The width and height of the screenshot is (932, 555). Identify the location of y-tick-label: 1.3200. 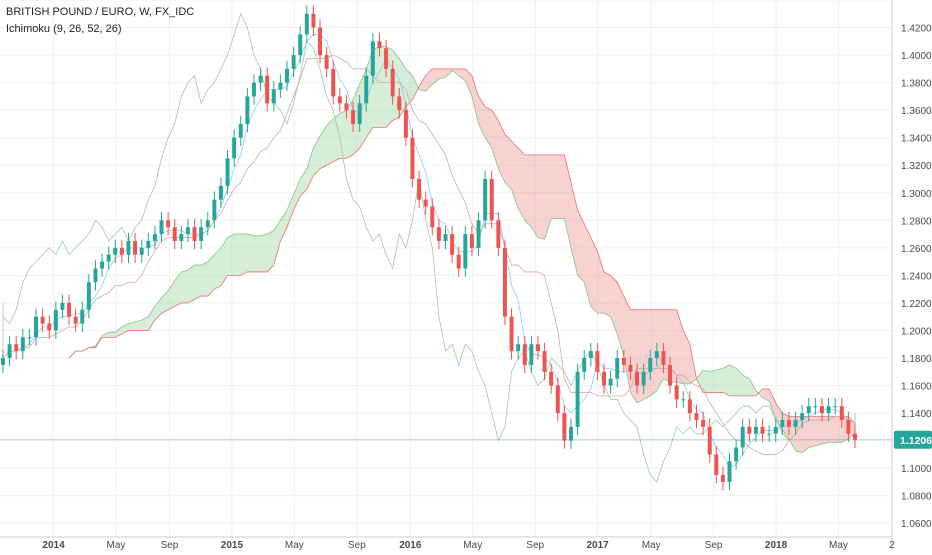
(916, 166).